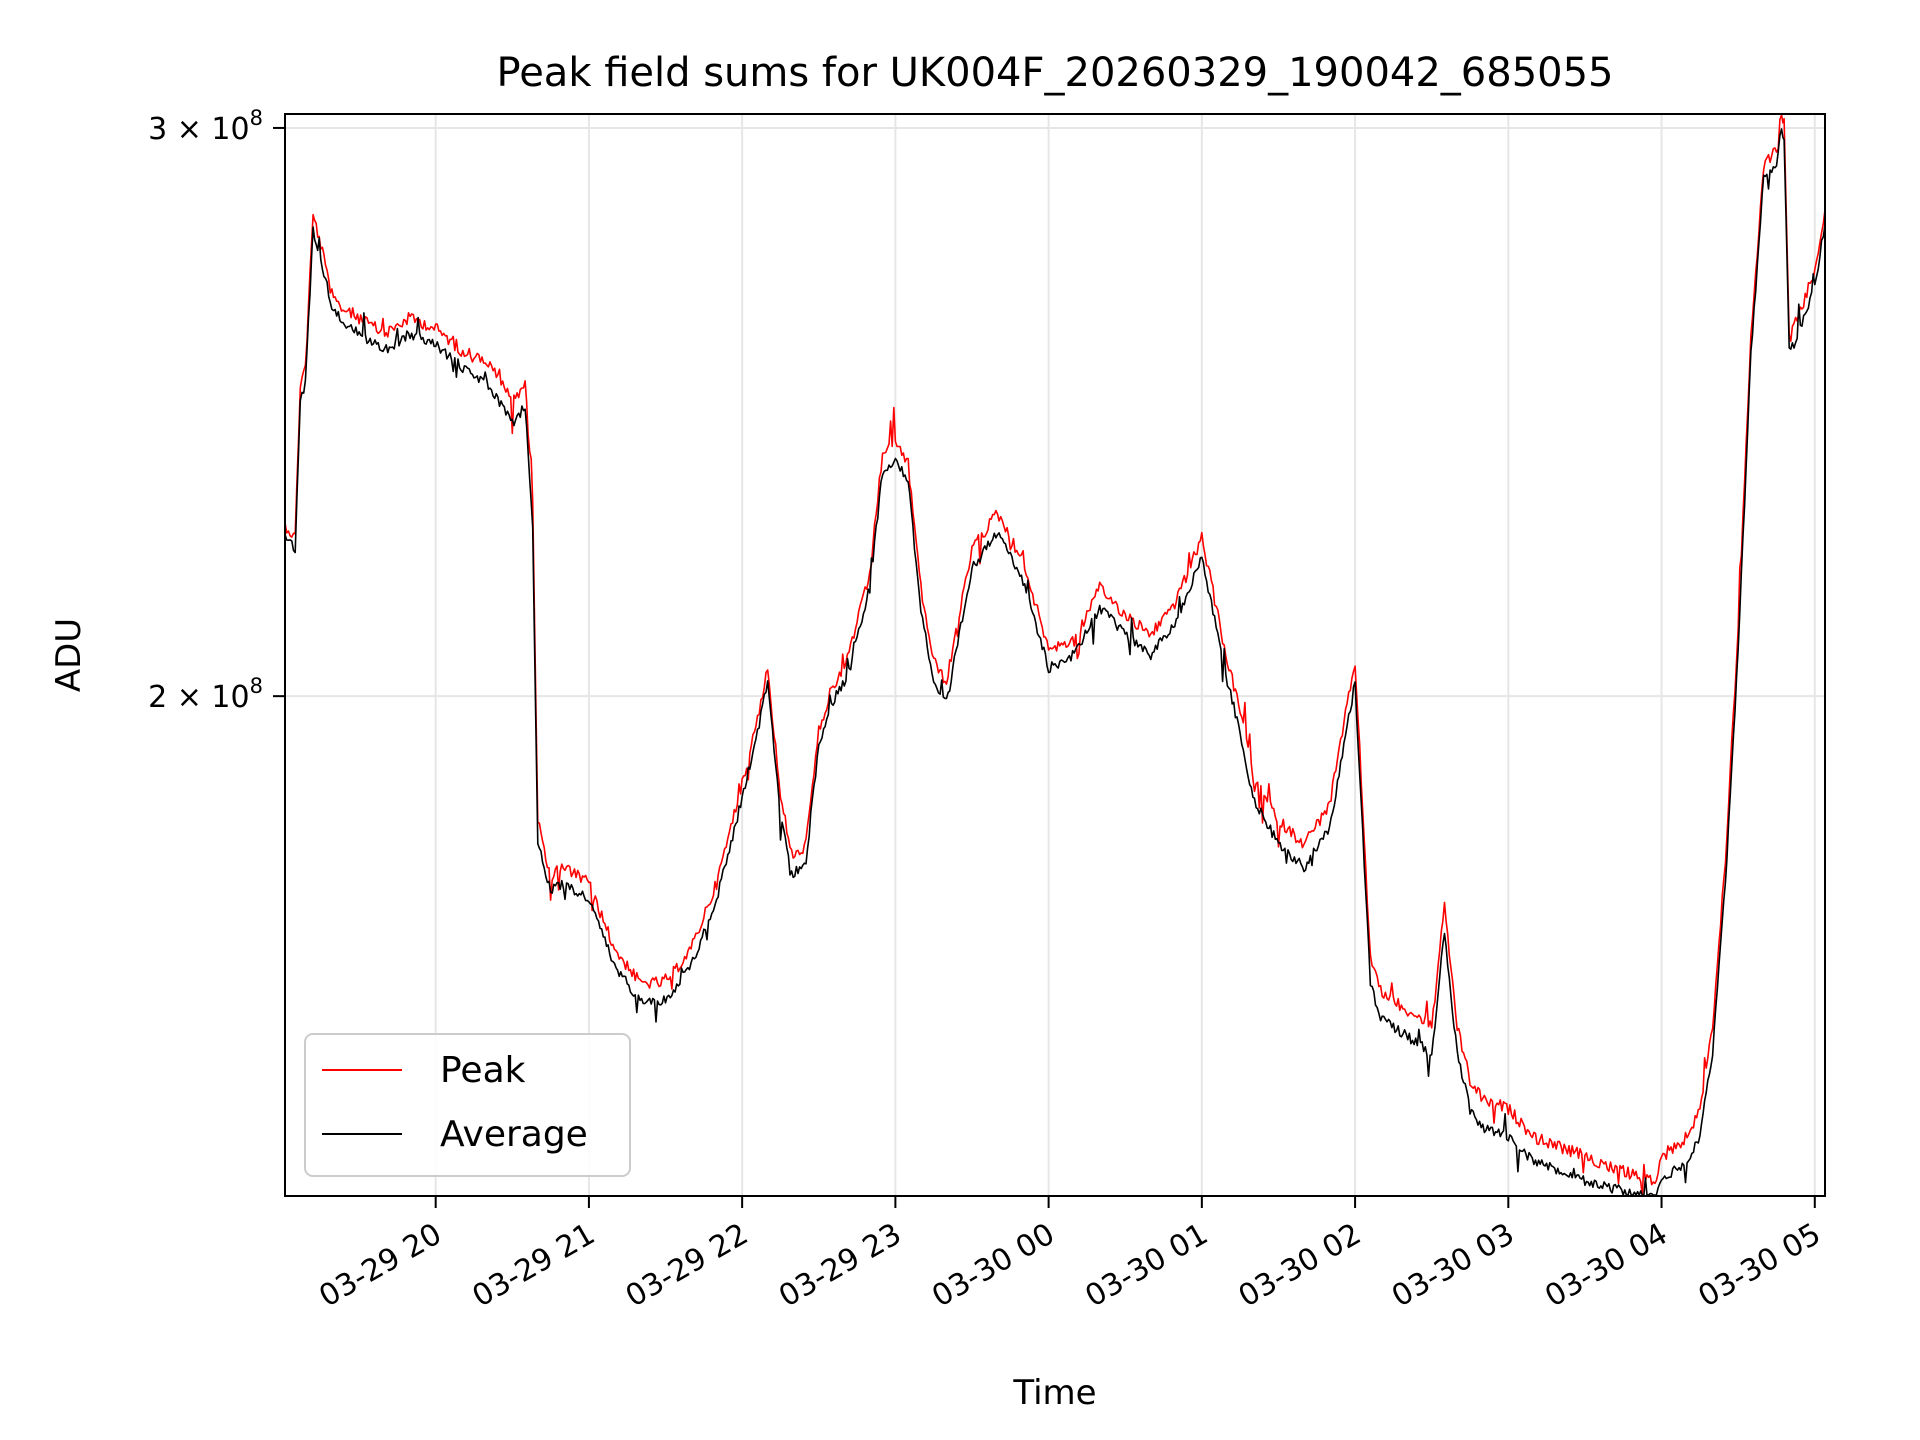  What do you see at coordinates (514, 1134) in the screenshot?
I see `legend-label-average: Average` at bounding box center [514, 1134].